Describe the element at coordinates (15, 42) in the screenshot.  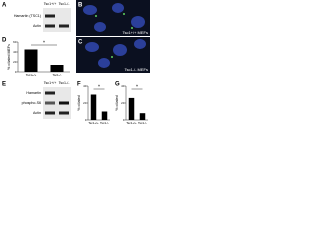
I see `y-tick-label: 60` at that location.